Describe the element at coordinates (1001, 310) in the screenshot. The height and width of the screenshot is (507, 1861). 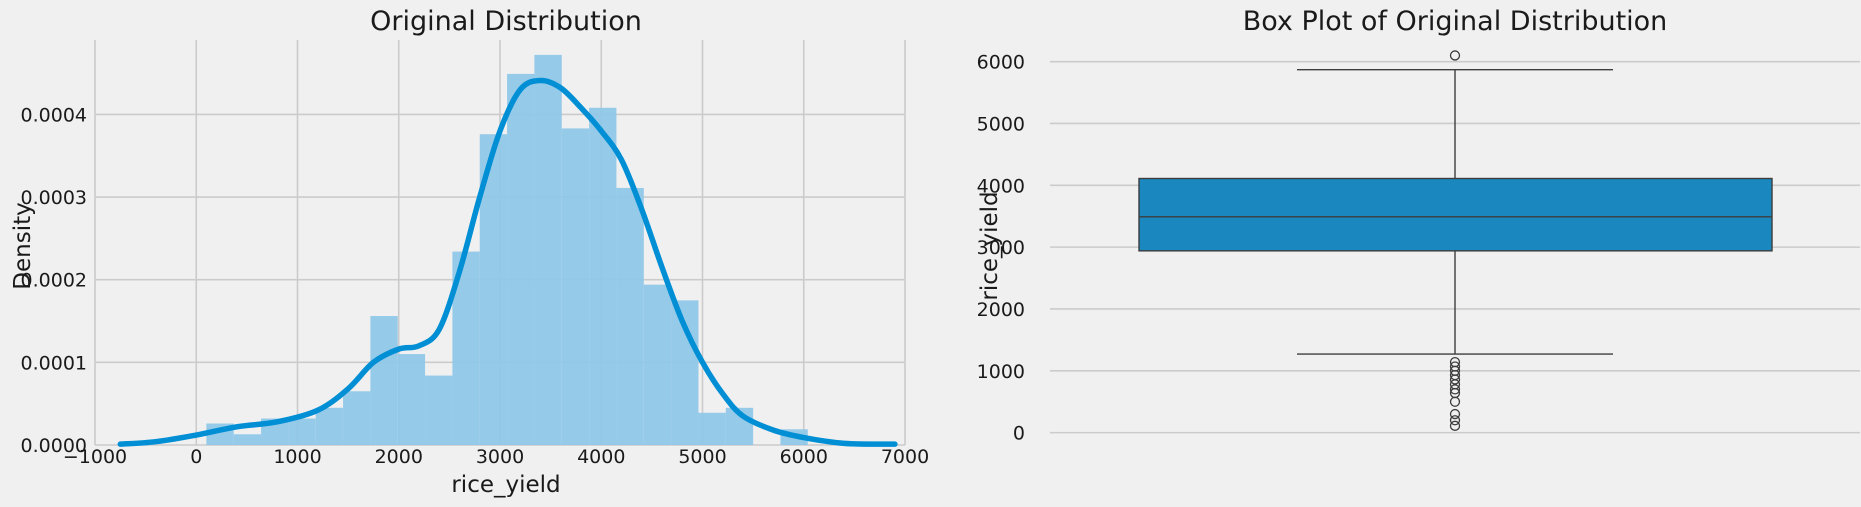
I see `y-tick-label: 2000` at that location.